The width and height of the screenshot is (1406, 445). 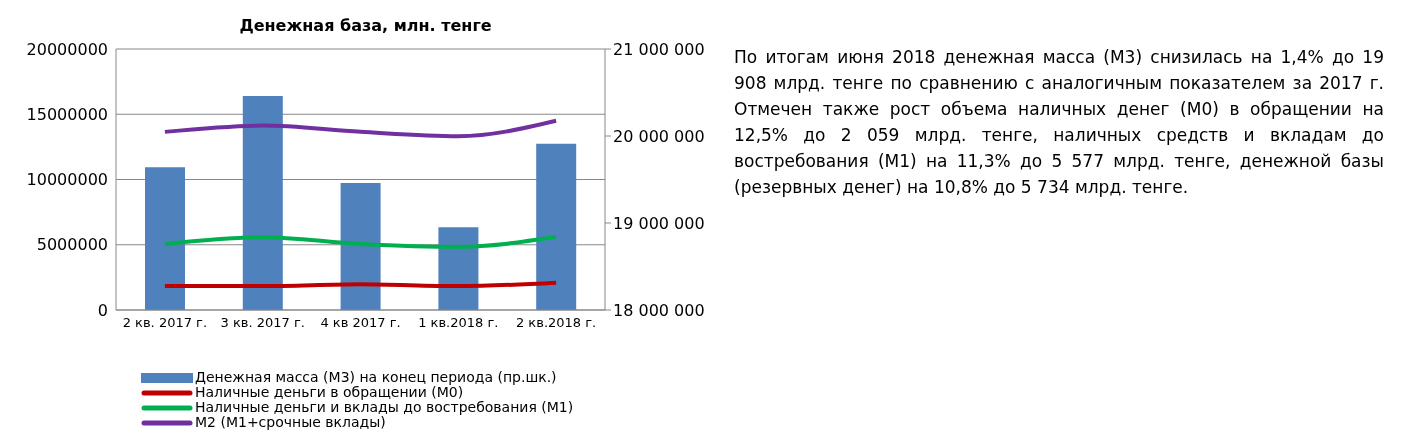 I want to click on legend-label: Наличные деньги в обращении (М0), so click(x=329, y=392).